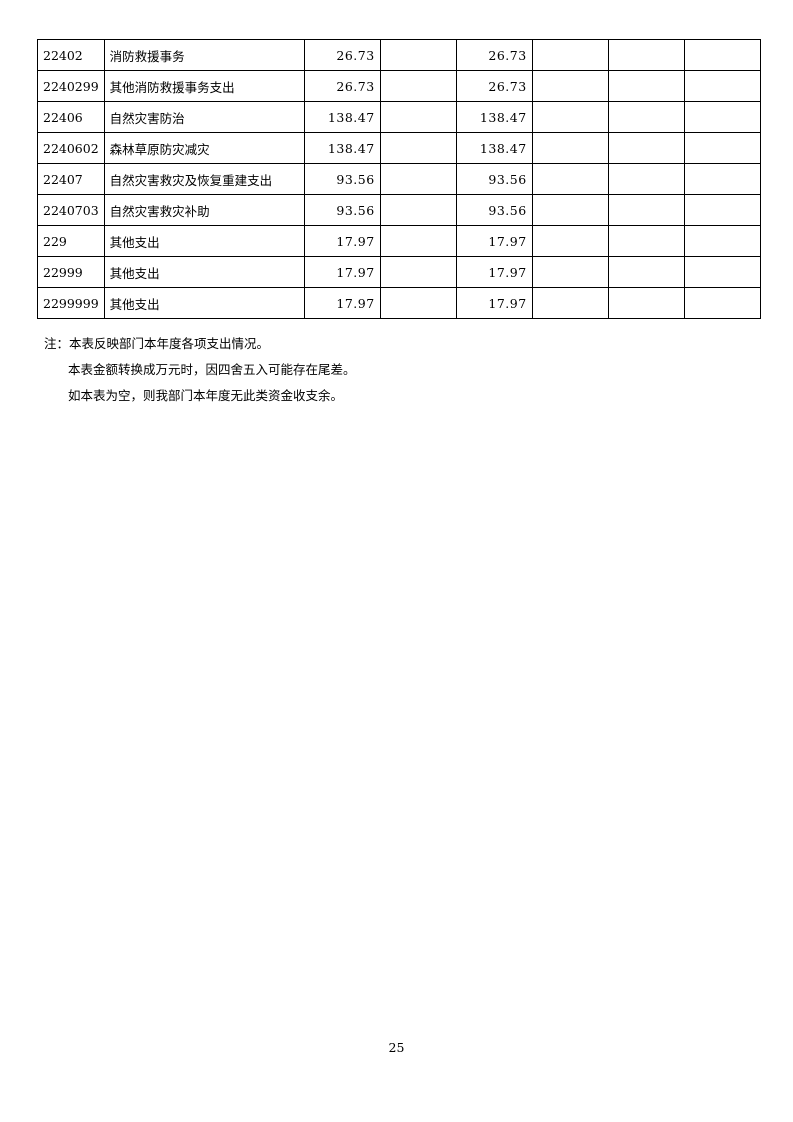  Describe the element at coordinates (71, 241) in the screenshot. I see `subject-code-cell: 229` at that location.